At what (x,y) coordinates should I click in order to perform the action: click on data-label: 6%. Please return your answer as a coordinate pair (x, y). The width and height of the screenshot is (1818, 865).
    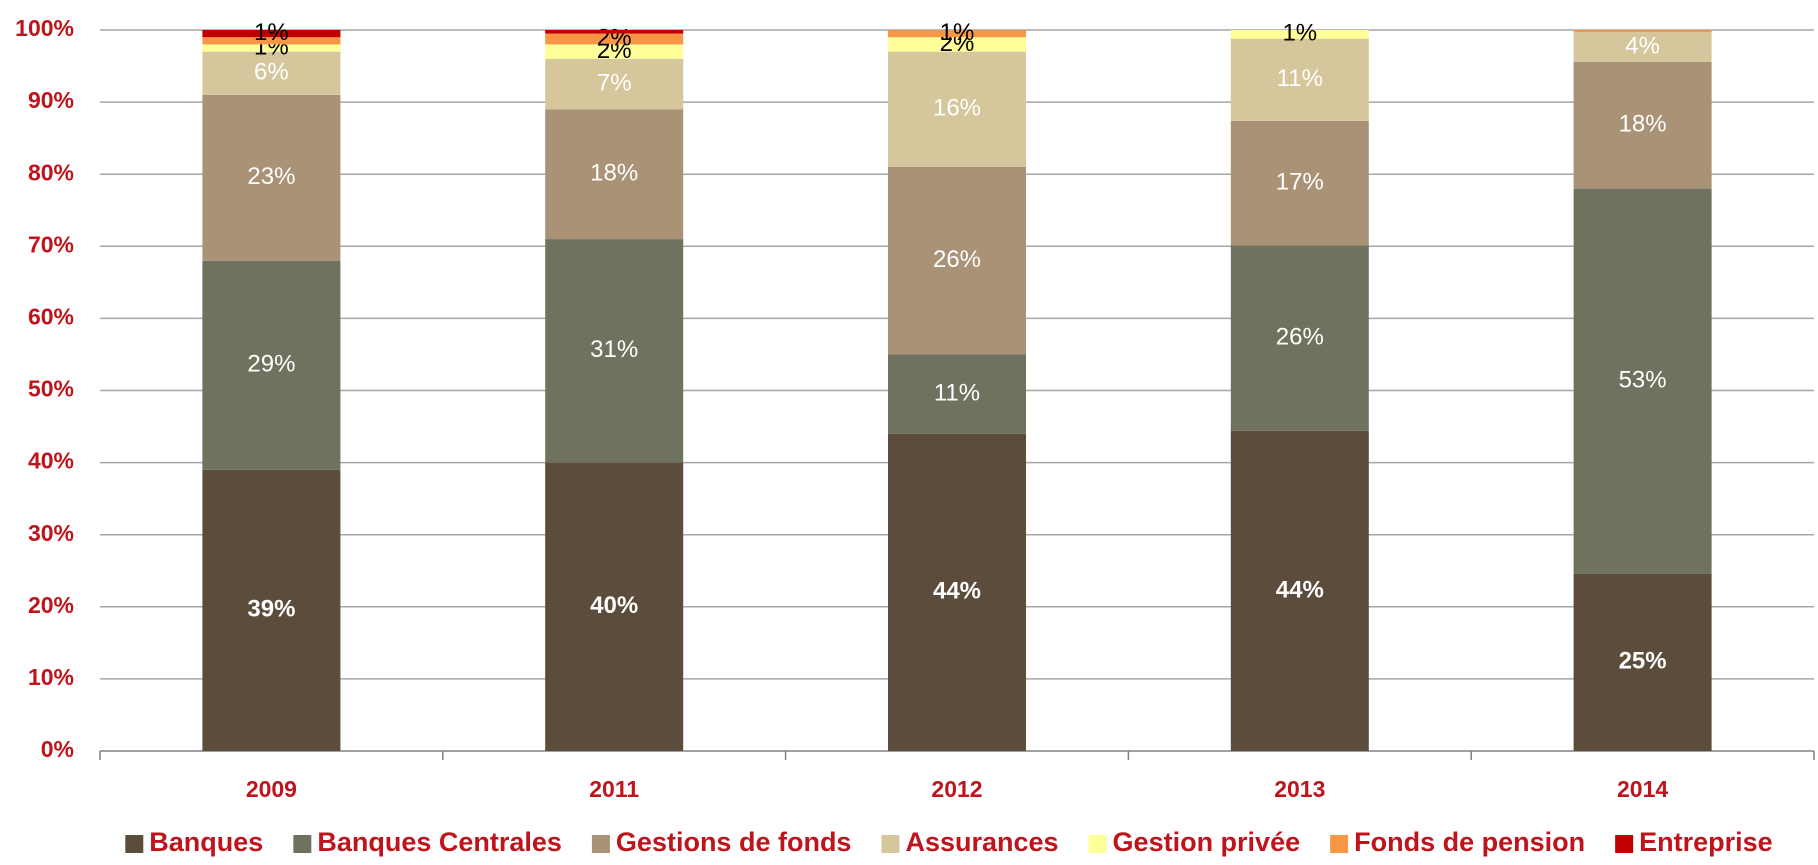
    Looking at the image, I should click on (271, 72).